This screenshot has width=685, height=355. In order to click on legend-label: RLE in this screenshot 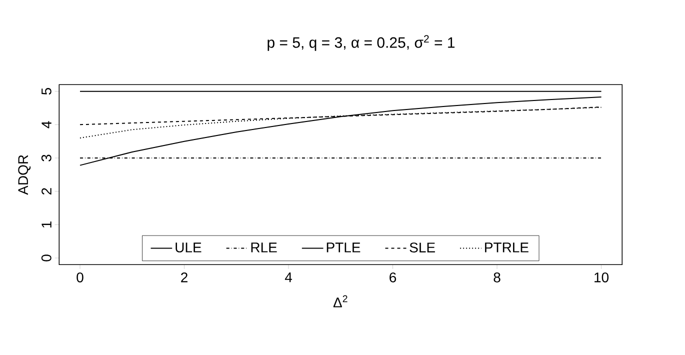, I will do `click(264, 247)`.